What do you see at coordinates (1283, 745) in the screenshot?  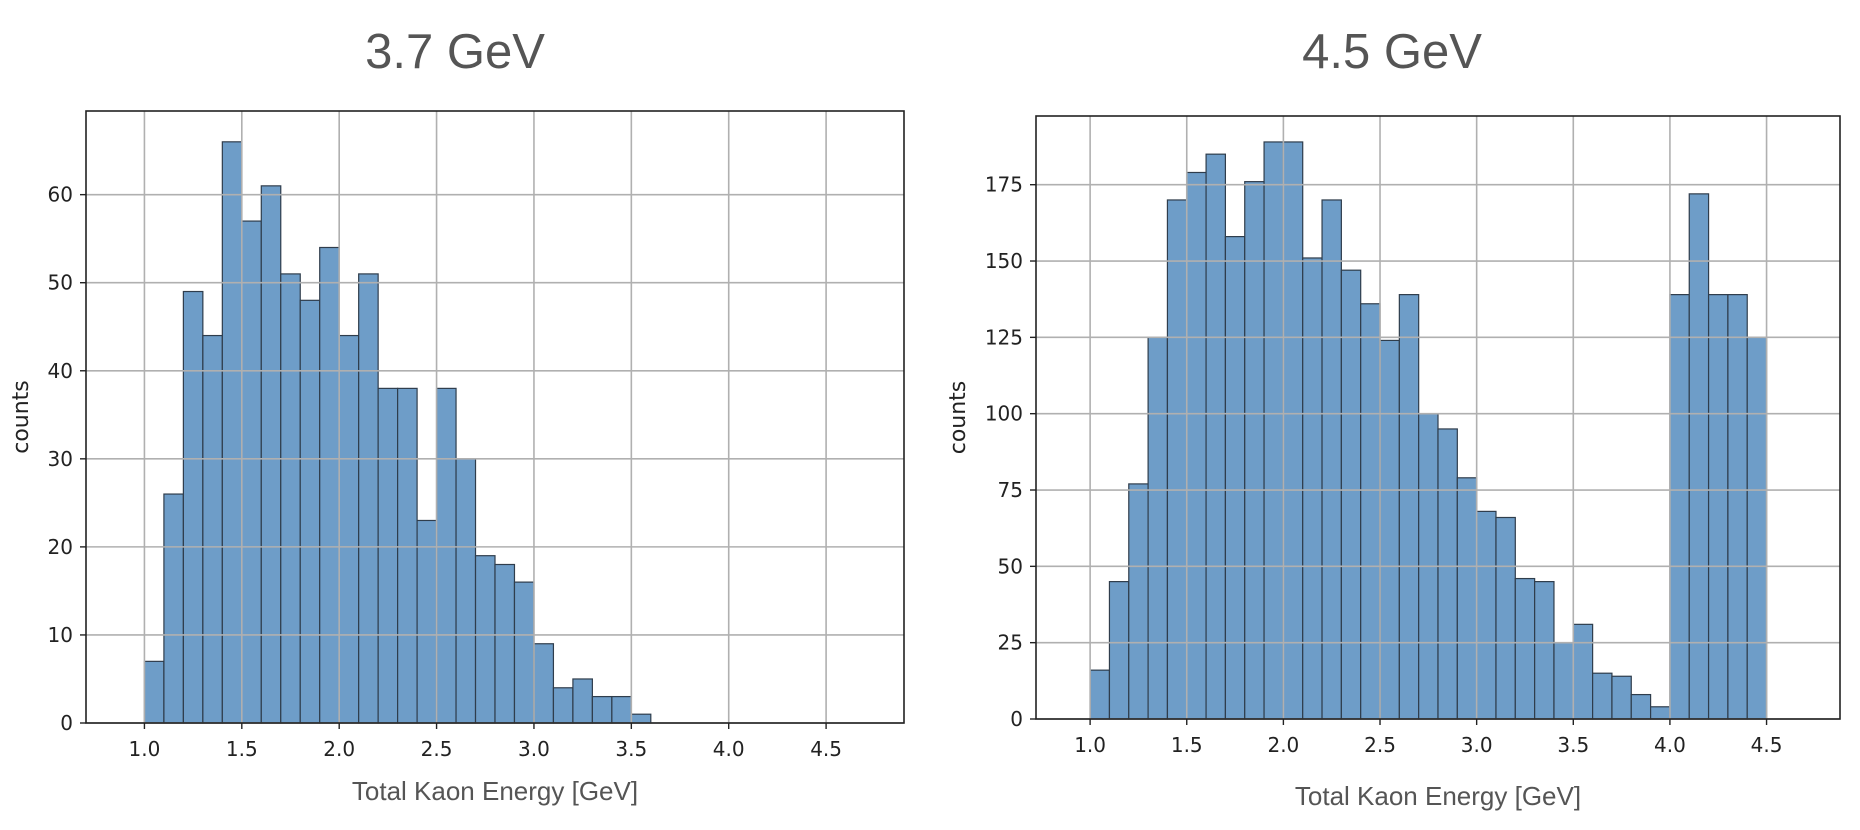 I see `x-tick-label: 2.0` at bounding box center [1283, 745].